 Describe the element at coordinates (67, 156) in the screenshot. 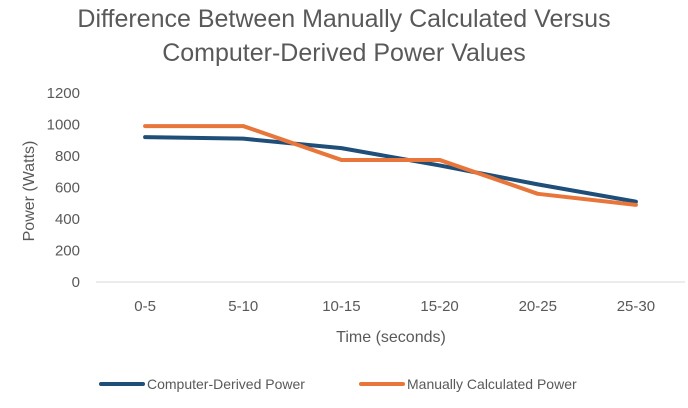

I see `y-tick-label: 800` at that location.